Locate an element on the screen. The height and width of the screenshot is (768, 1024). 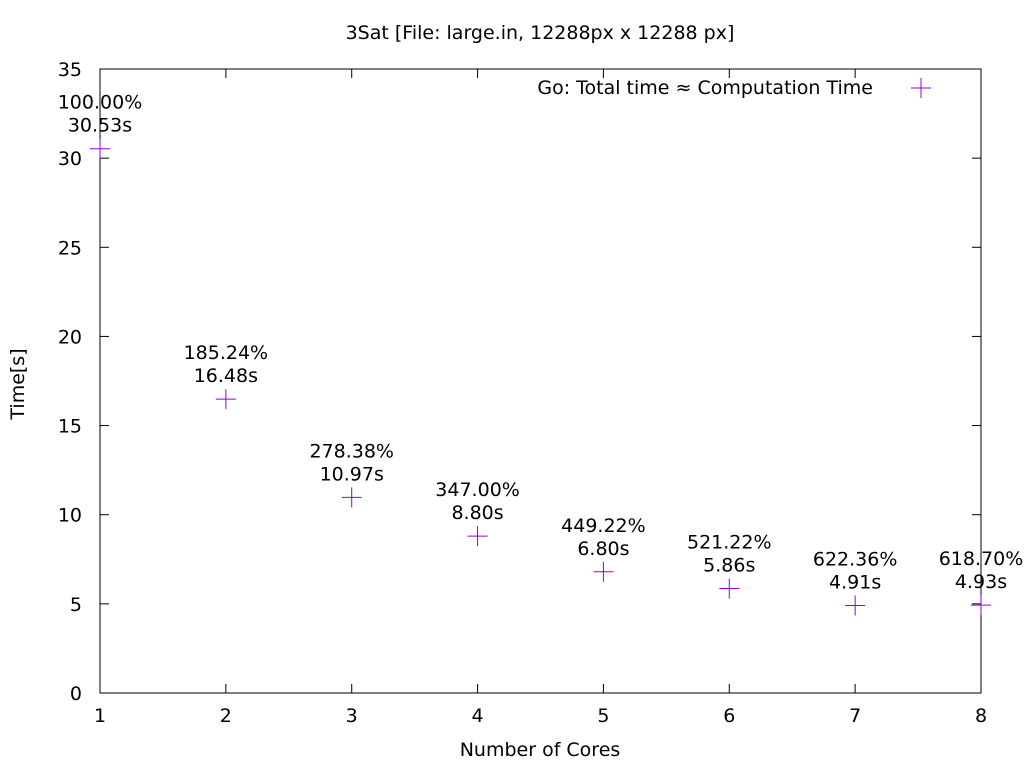
y-tick-label: 30 is located at coordinates (70, 159).